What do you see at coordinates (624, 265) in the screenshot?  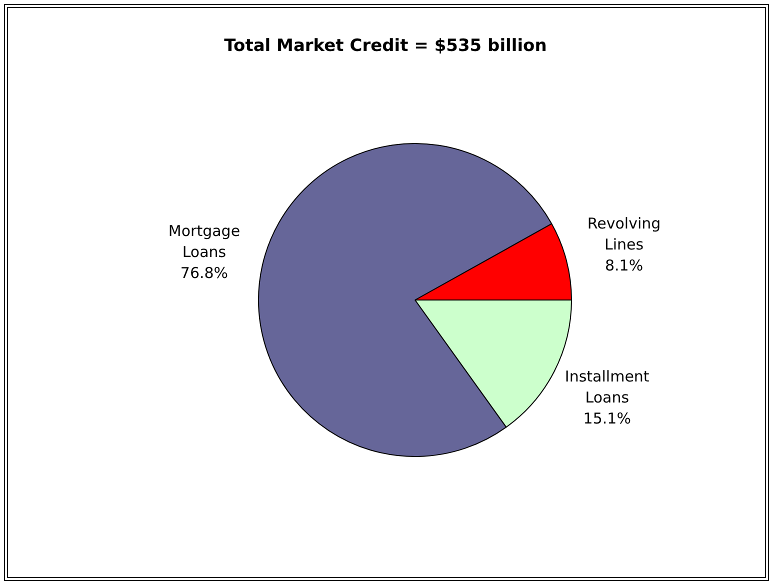 I see `data-label: 8.1%` at bounding box center [624, 265].